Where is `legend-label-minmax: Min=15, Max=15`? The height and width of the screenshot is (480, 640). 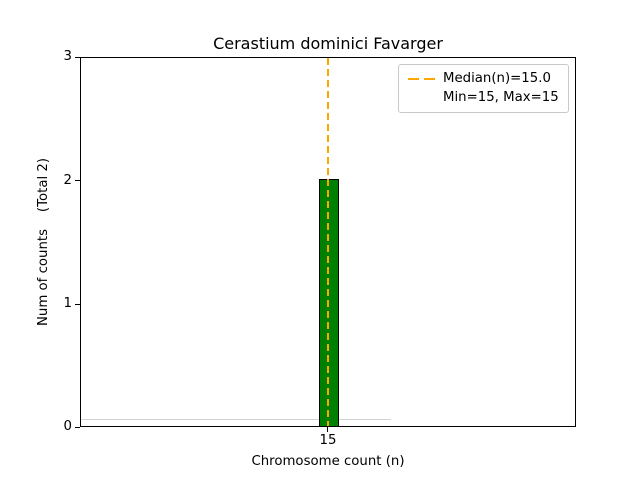
legend-label-minmax: Min=15, Max=15 is located at coordinates (501, 97).